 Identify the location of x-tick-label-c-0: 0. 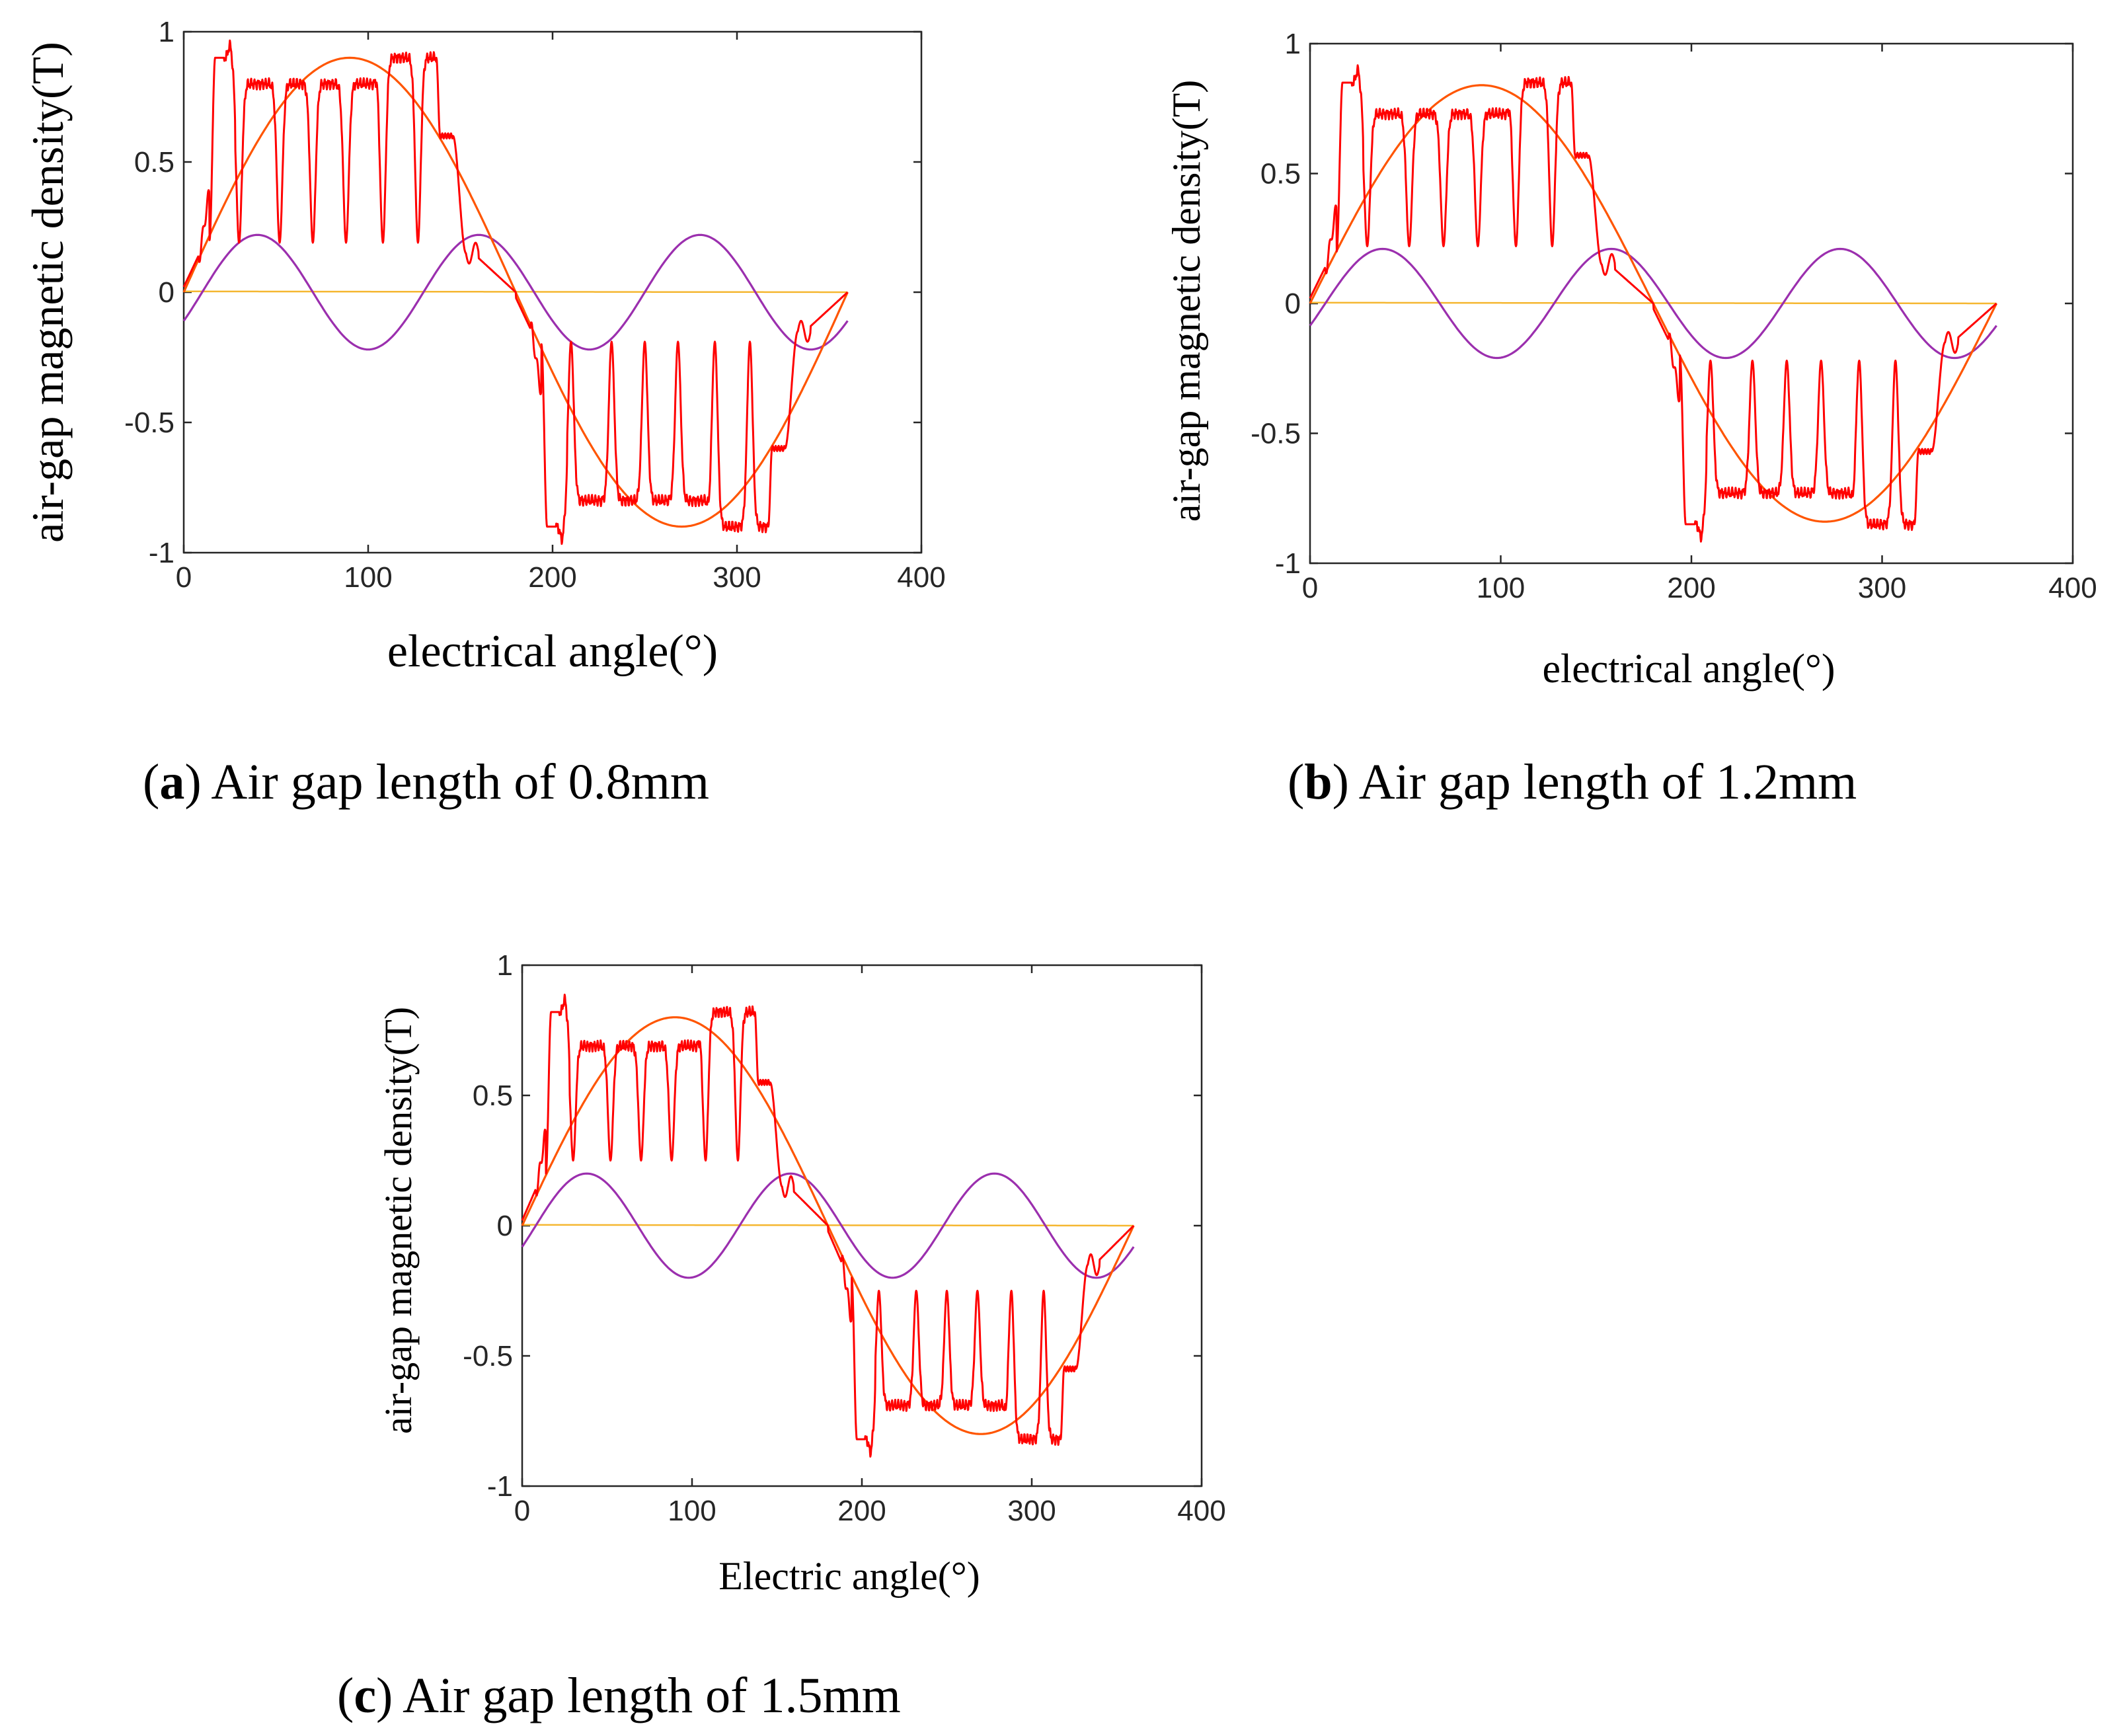
(522, 1511).